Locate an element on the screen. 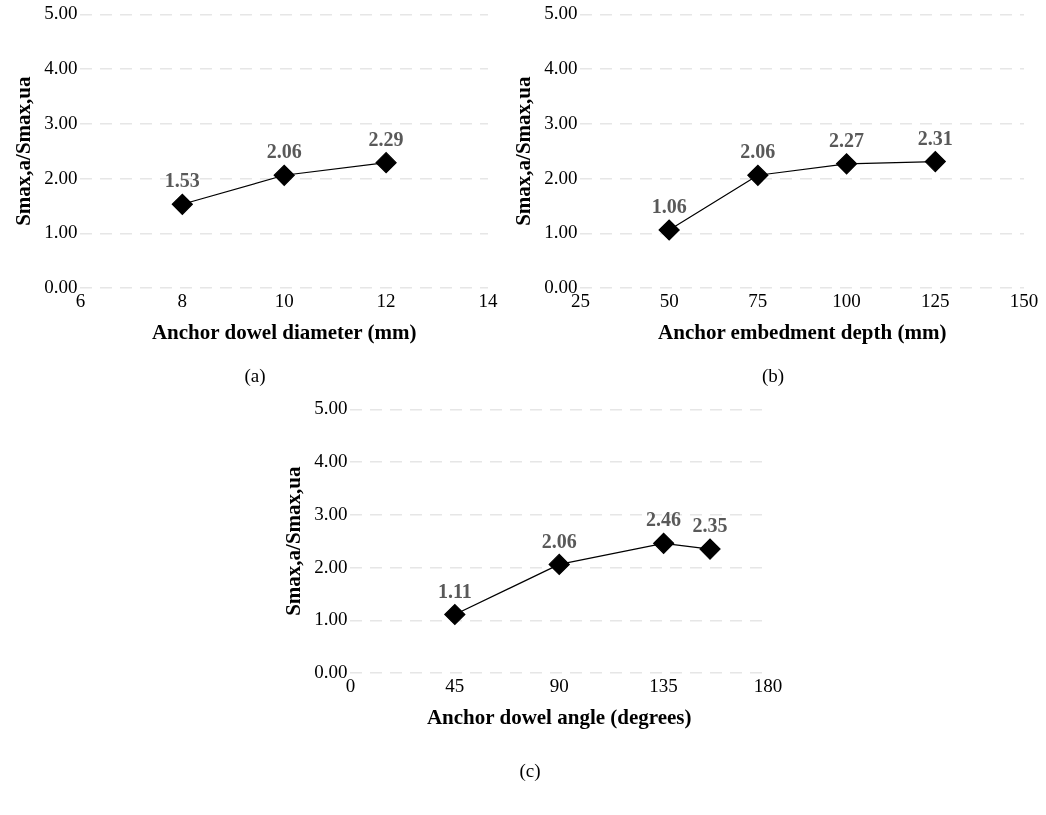  x-tick-label: 50 is located at coordinates (669, 301).